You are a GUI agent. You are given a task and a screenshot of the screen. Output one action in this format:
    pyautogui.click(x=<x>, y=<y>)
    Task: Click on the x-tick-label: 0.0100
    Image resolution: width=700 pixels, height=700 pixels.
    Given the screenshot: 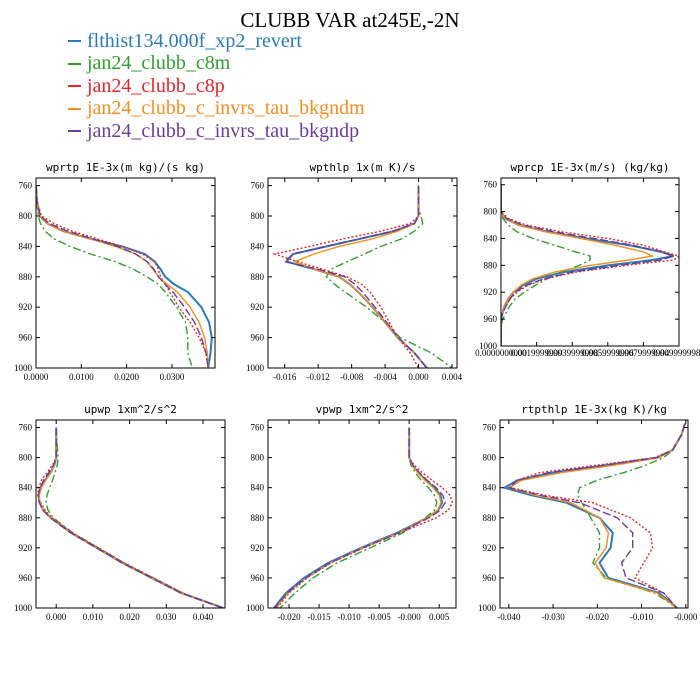 What is the action you would take?
    pyautogui.click(x=81, y=377)
    